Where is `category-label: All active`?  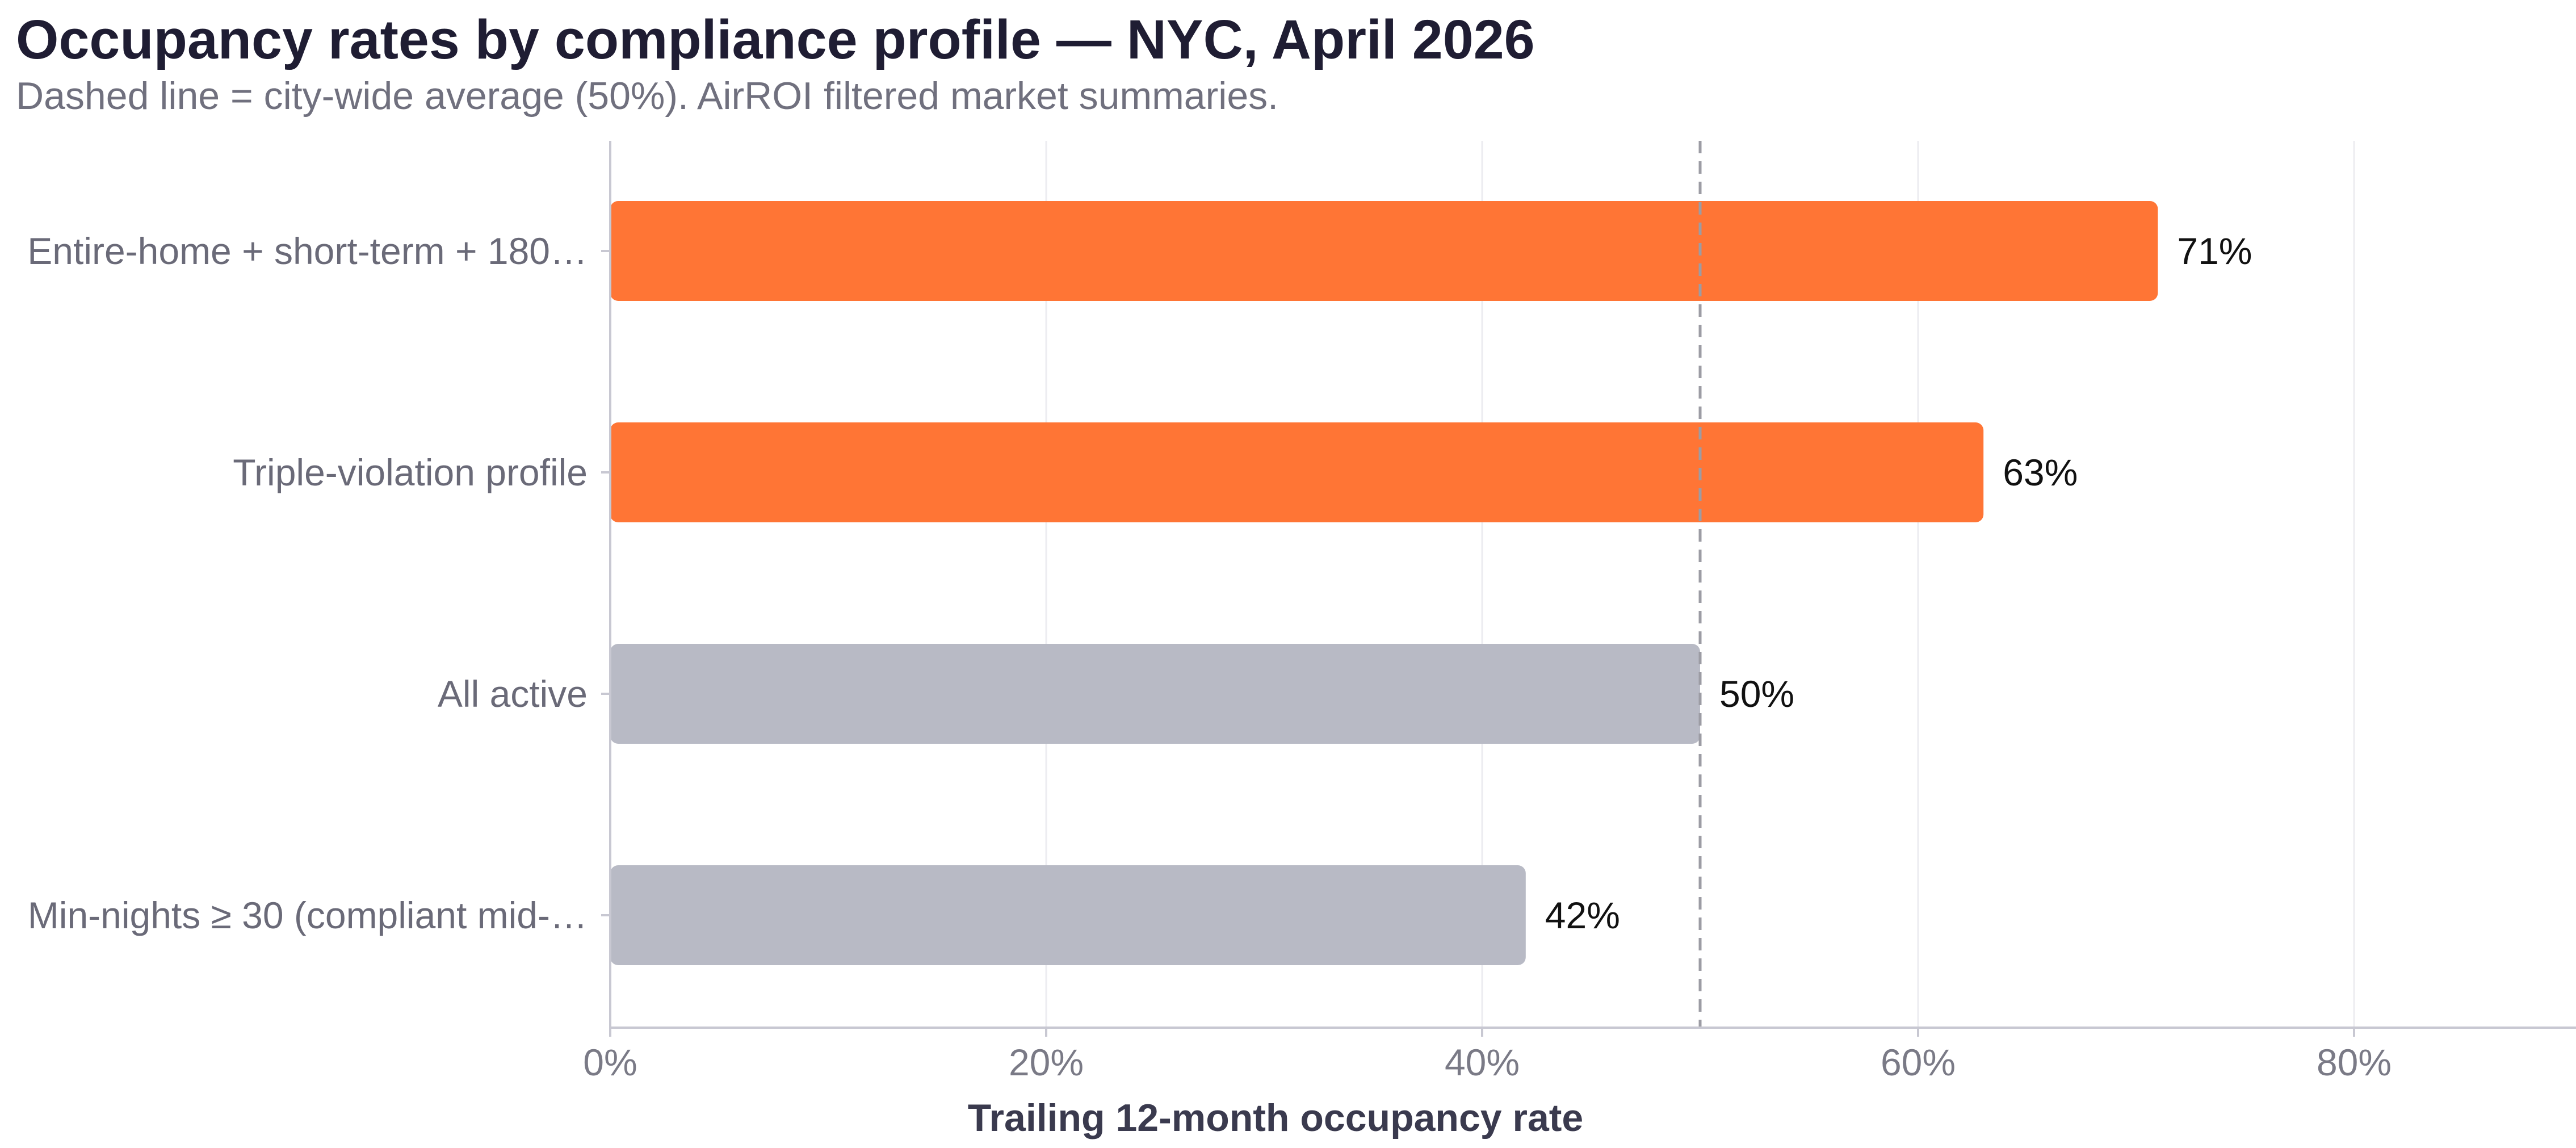 category-label: All active is located at coordinates (513, 694).